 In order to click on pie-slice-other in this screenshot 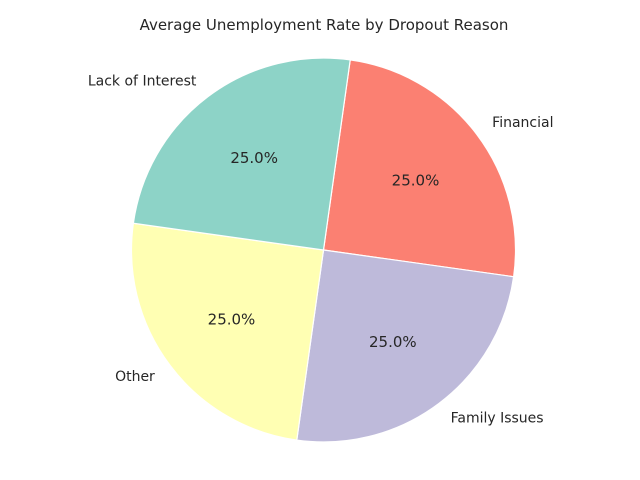, I will do `click(227, 331)`.